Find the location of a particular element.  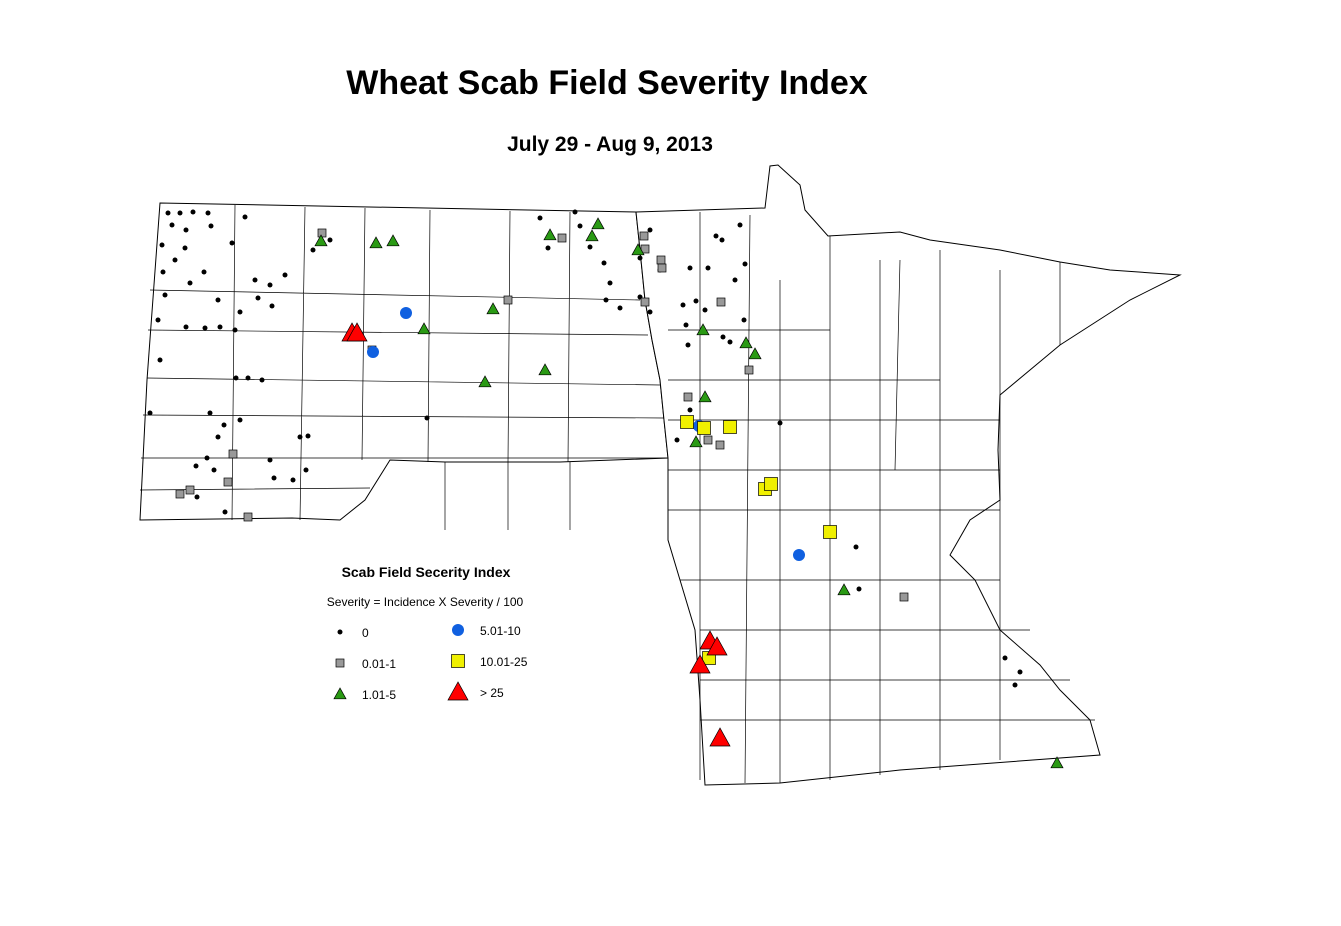

legend-label: 1.01-5 is located at coordinates (379, 695).